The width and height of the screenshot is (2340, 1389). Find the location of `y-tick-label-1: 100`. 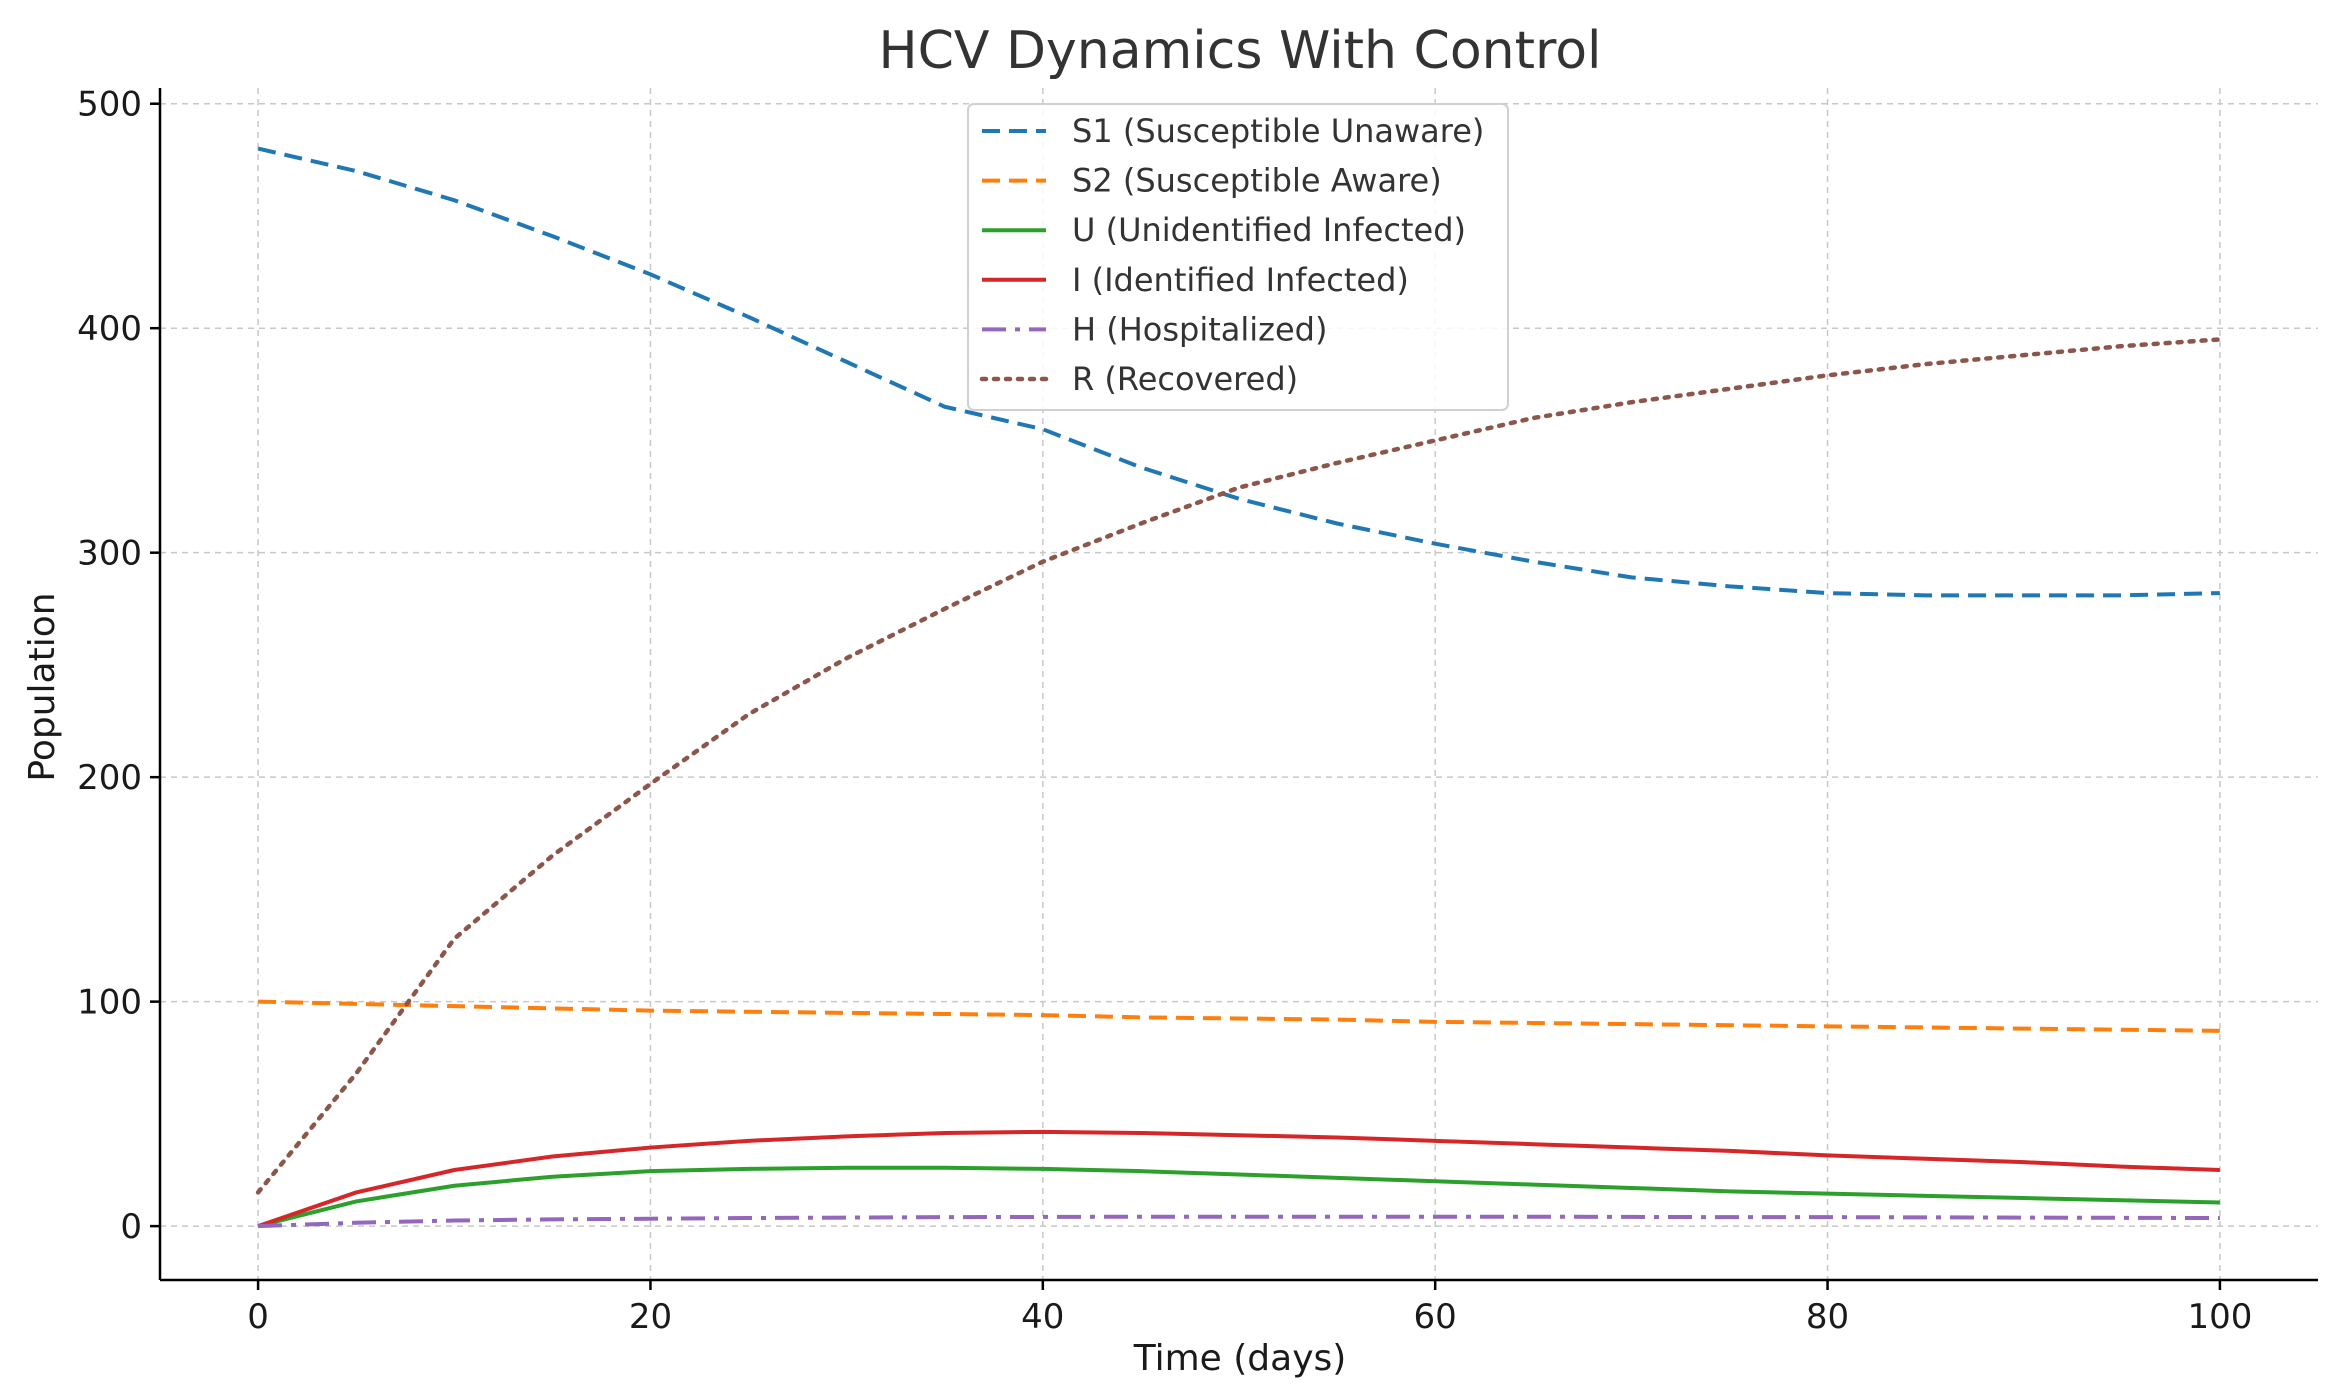

y-tick-label-1: 100 is located at coordinates (109, 1003).